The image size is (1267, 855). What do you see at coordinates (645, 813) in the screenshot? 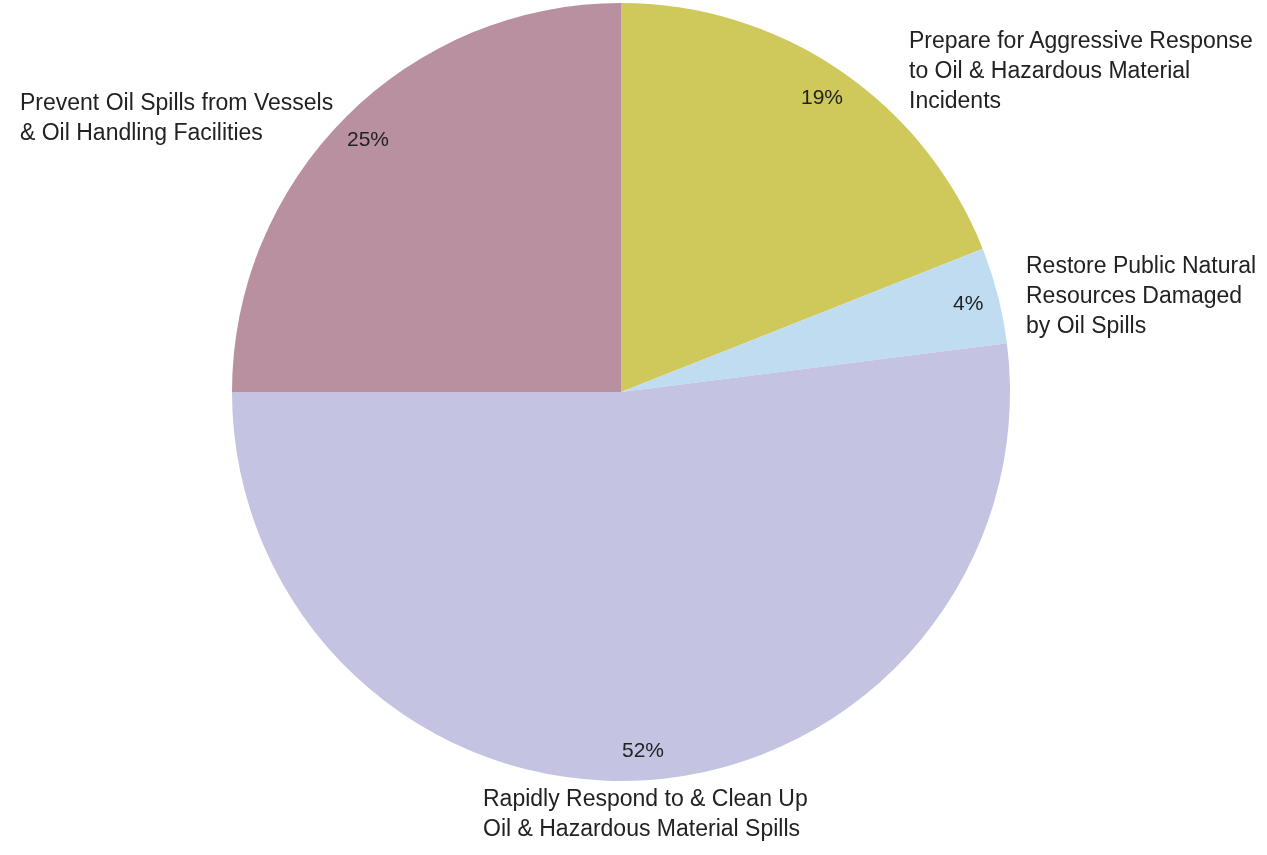
I see `slice-label: Rapidly Respond to & Clean Up Oil & Hazardous Material Spills` at bounding box center [645, 813].